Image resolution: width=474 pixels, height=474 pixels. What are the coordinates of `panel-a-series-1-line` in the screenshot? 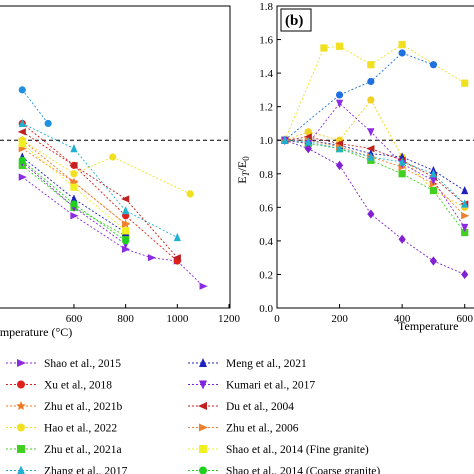 It's located at (100, 192).